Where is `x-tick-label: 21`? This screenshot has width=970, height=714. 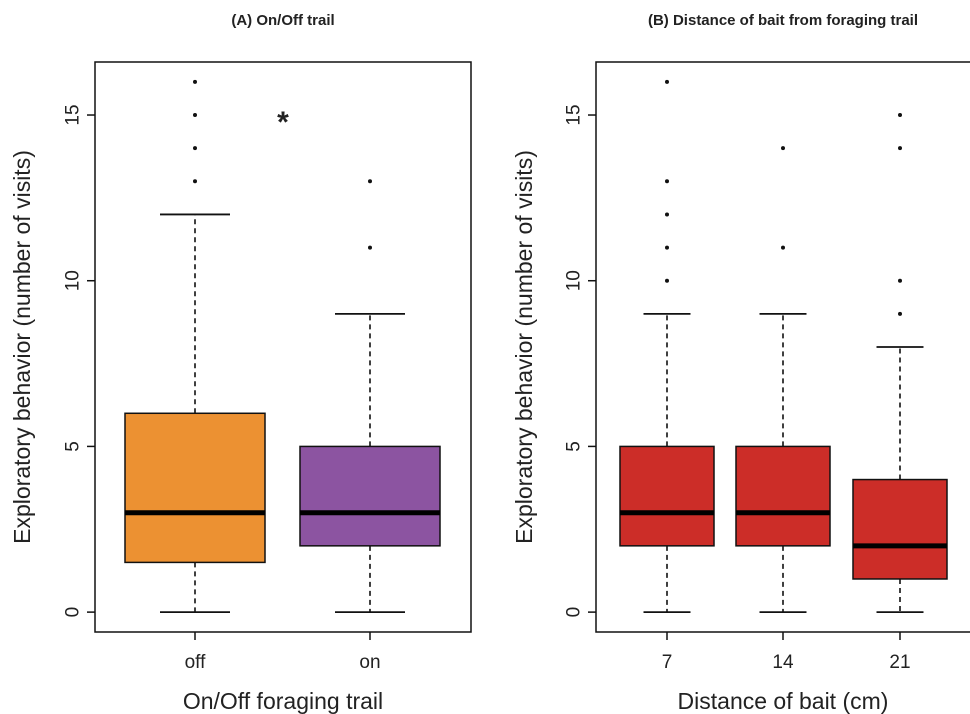 x-tick-label: 21 is located at coordinates (899, 662).